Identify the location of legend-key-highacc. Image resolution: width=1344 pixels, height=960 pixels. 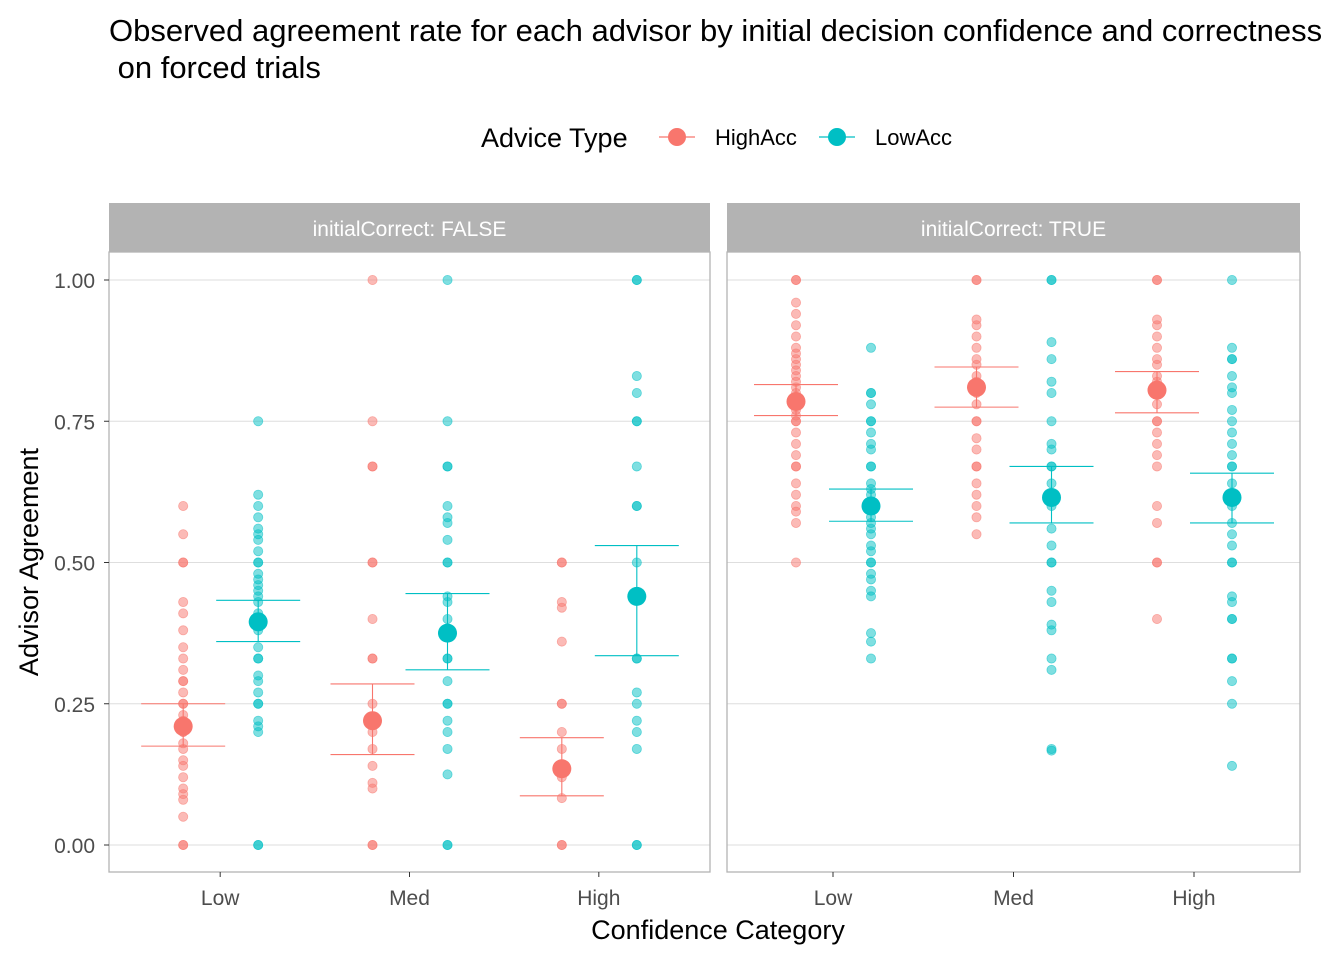
(677, 137).